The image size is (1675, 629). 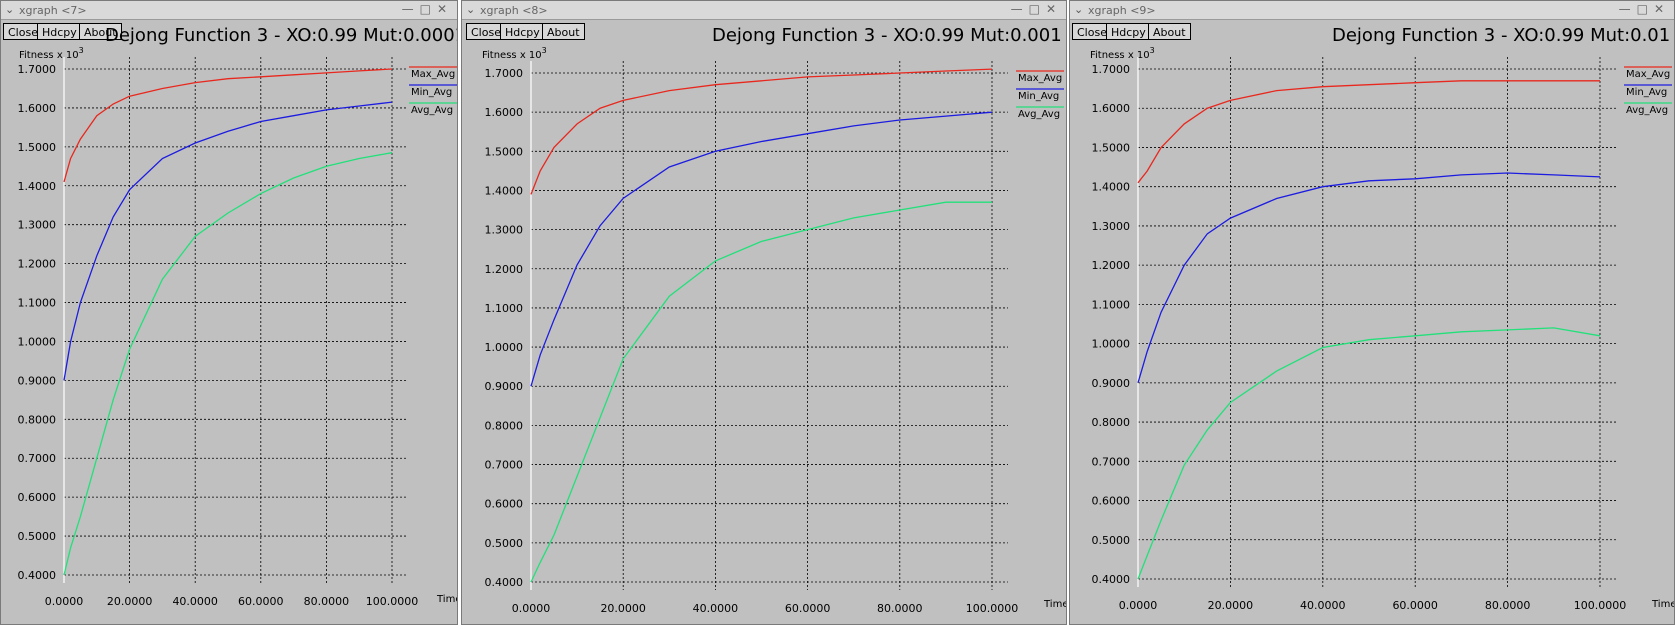 What do you see at coordinates (281, 35) in the screenshot?
I see `plot-title: Dejong Function 3 - XO:0.99 Mut:0.0001` at bounding box center [281, 35].